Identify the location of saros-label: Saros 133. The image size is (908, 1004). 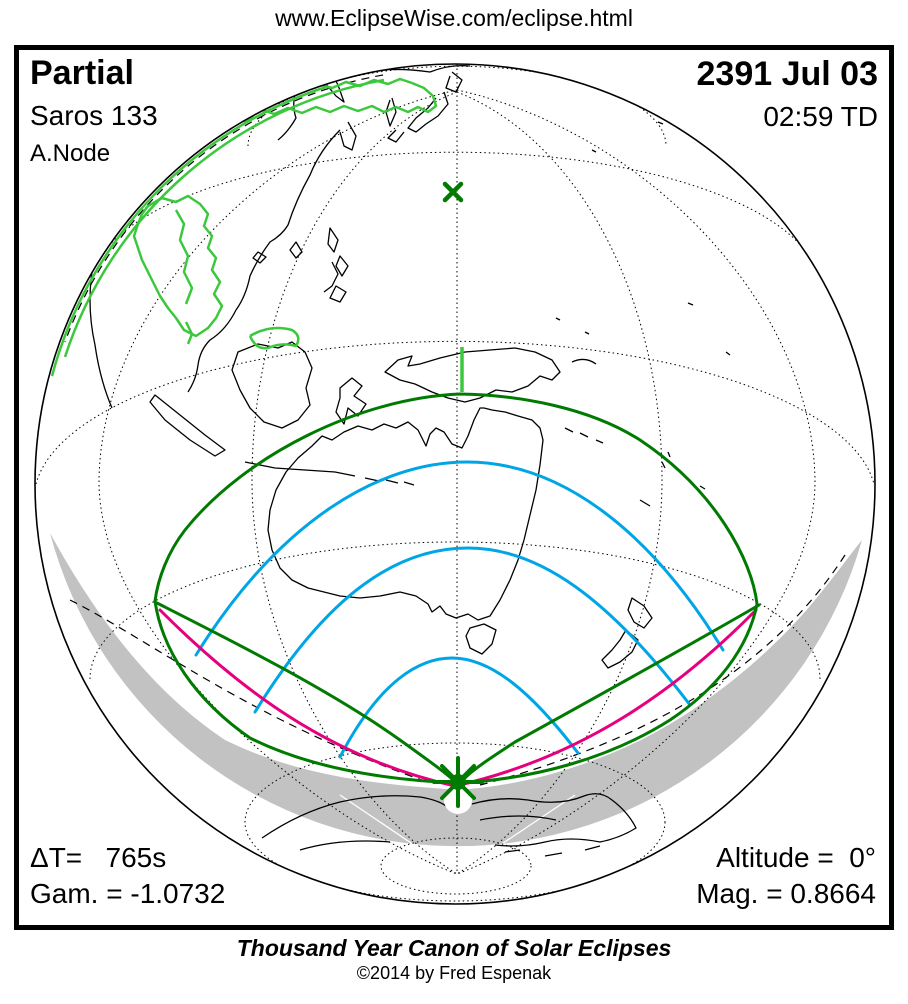
(94, 115).